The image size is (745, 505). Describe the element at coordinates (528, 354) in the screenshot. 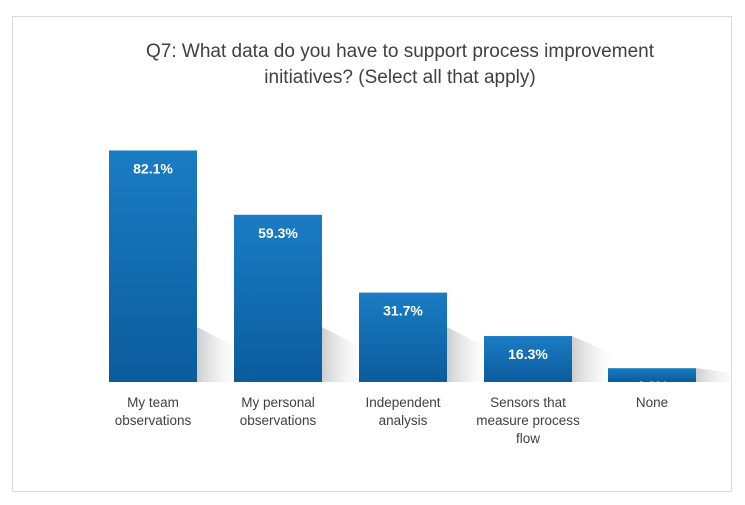

I see `data-label: 16.3%` at that location.